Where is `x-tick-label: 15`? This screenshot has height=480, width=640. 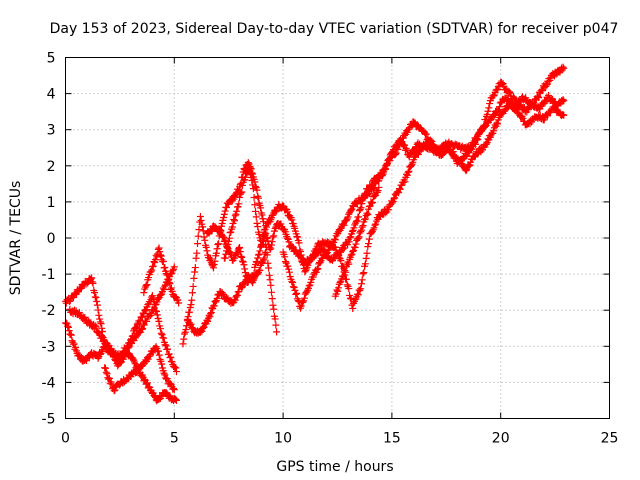 x-tick-label: 15 is located at coordinates (392, 439).